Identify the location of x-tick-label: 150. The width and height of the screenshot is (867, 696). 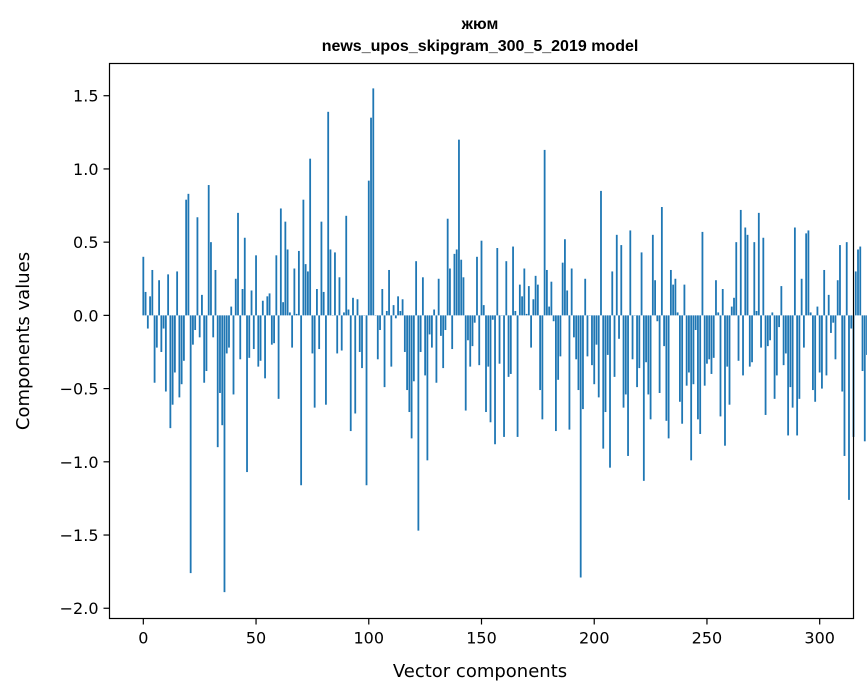
(481, 638).